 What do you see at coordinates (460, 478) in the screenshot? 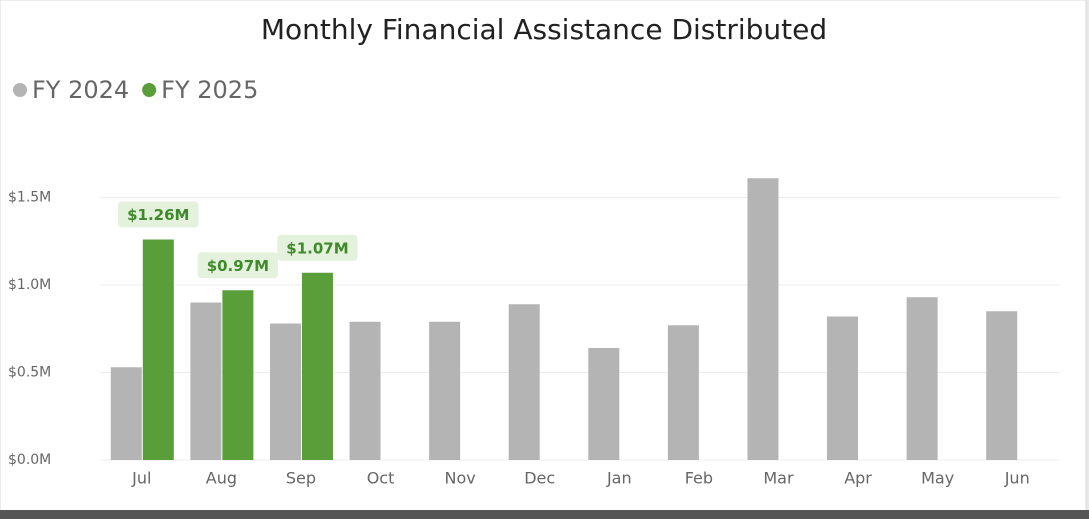
I see `x-tick-label: Nov` at bounding box center [460, 478].